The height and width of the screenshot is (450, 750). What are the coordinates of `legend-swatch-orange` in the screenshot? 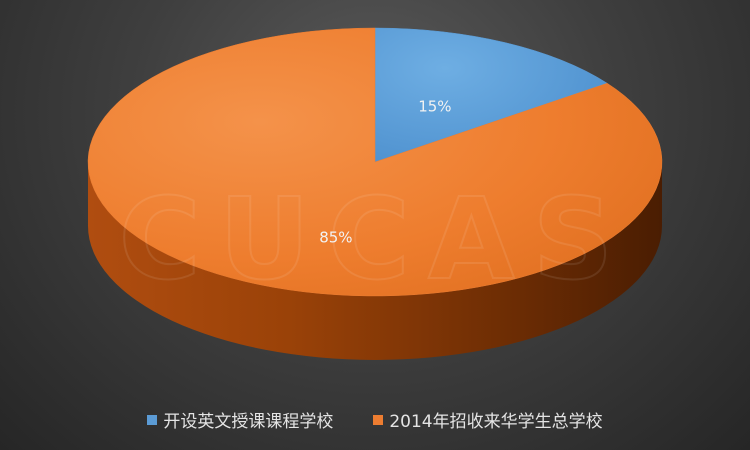 It's located at (378, 419).